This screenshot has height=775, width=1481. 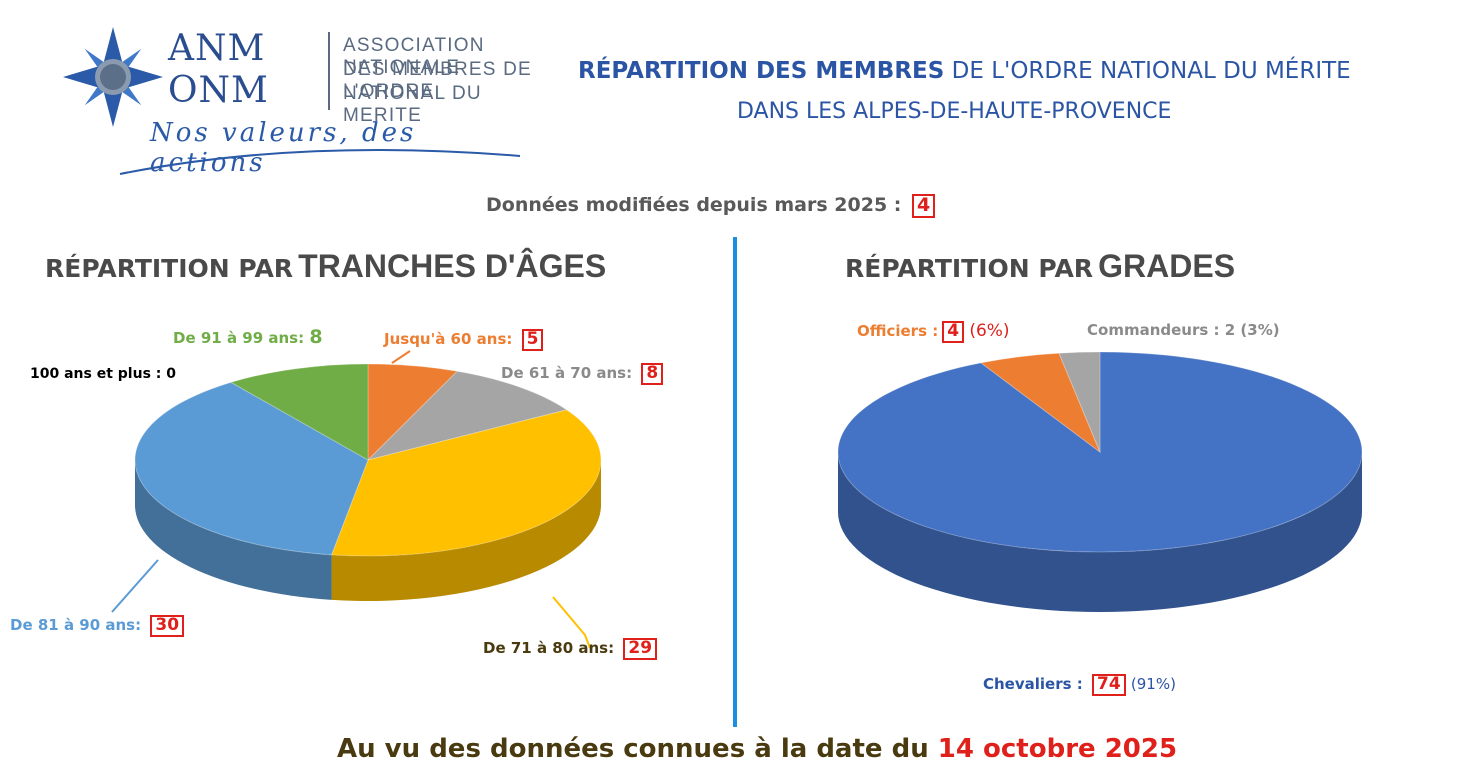 I want to click on value-commandeurs: 2, so click(x=1230, y=330).